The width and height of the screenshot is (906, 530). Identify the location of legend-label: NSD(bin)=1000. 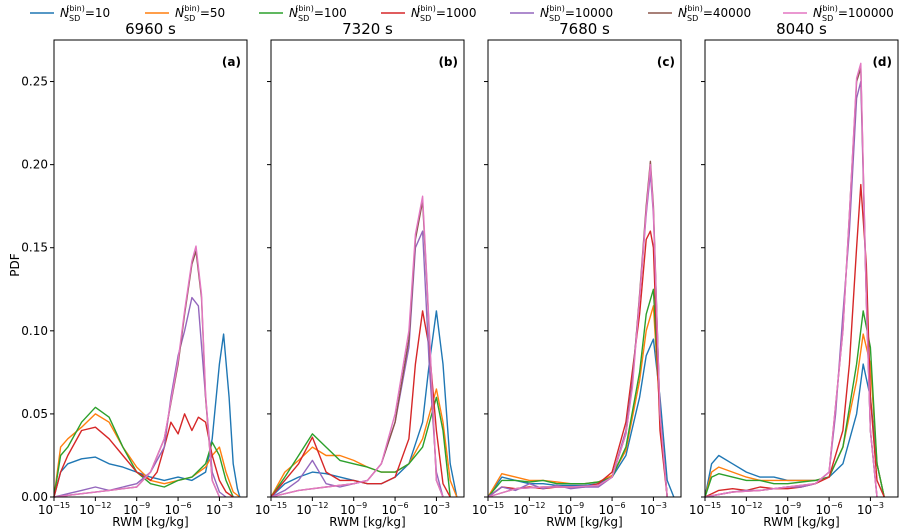
(443, 13).